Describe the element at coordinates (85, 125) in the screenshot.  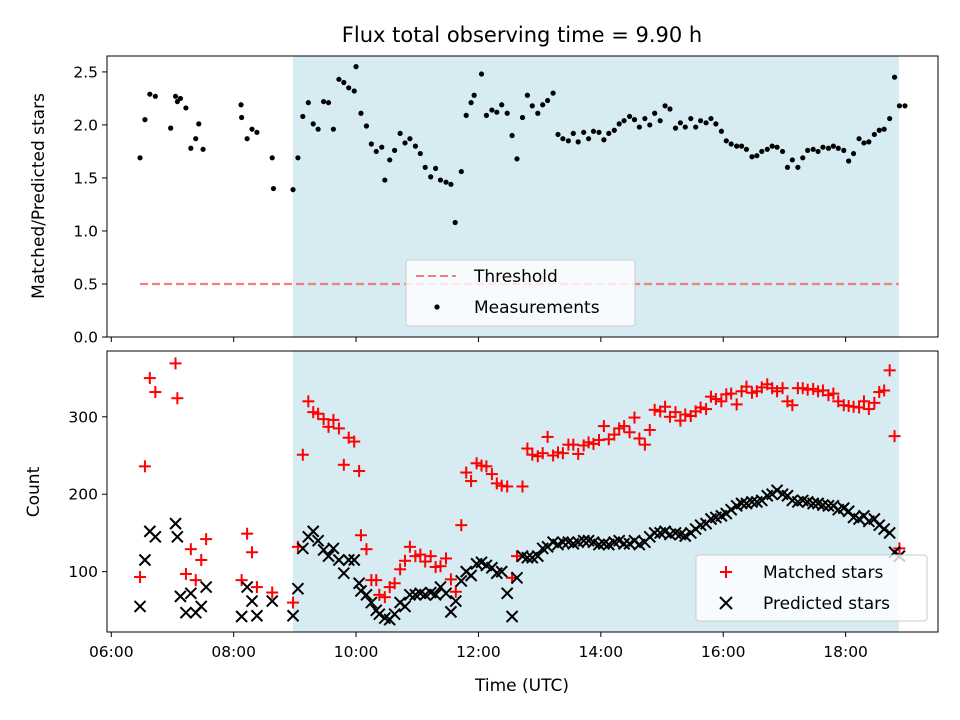
I see `y-tick-label: 2.0` at that location.